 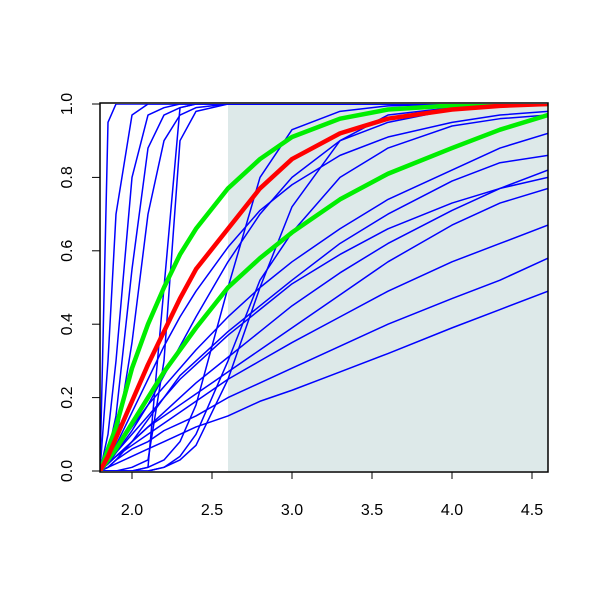 What do you see at coordinates (212, 510) in the screenshot?
I see `x-tick-label: 2.5` at bounding box center [212, 510].